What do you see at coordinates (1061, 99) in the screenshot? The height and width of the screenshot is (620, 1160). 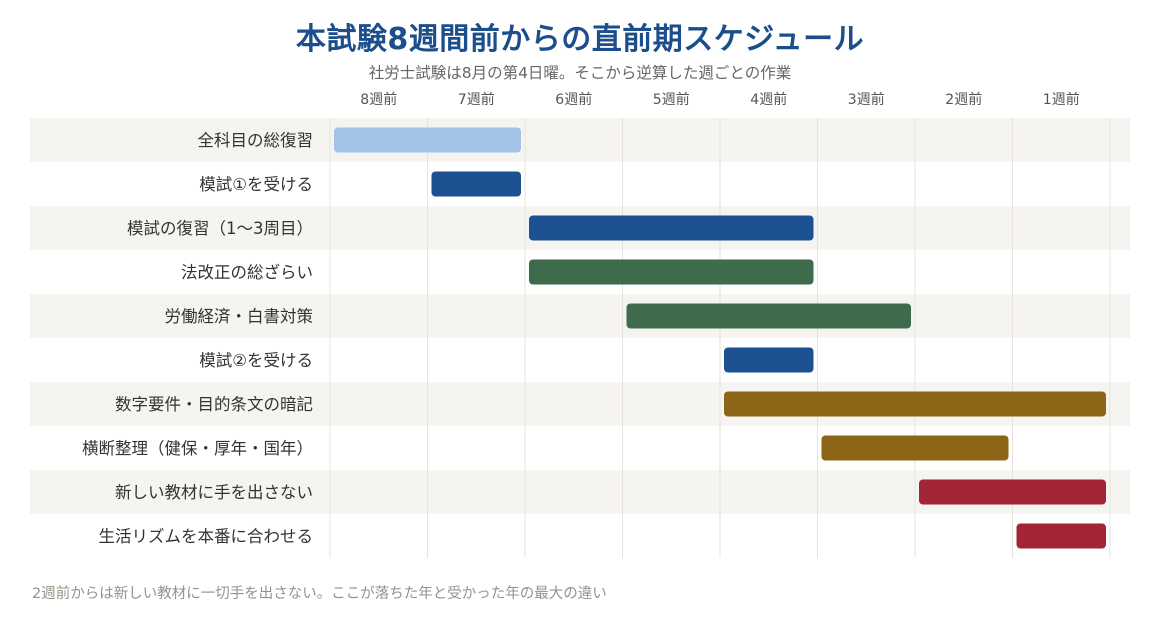 I see `x-tick-label: 1週前` at bounding box center [1061, 99].